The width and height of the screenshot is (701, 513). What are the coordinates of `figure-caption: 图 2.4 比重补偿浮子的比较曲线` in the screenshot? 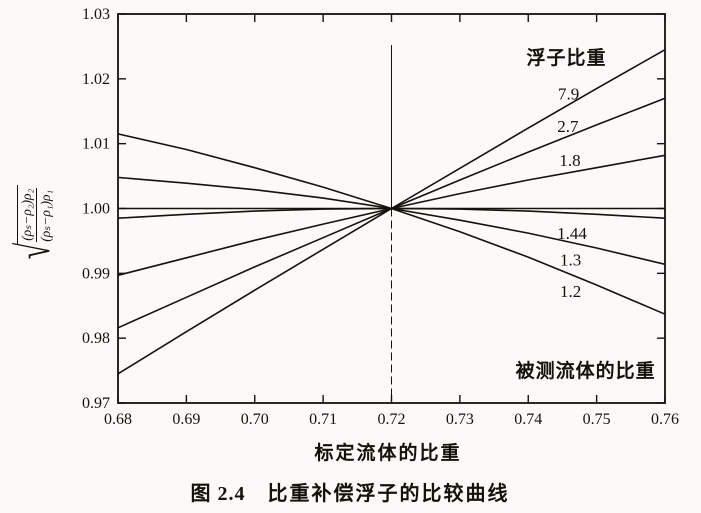 It's located at (350, 491).